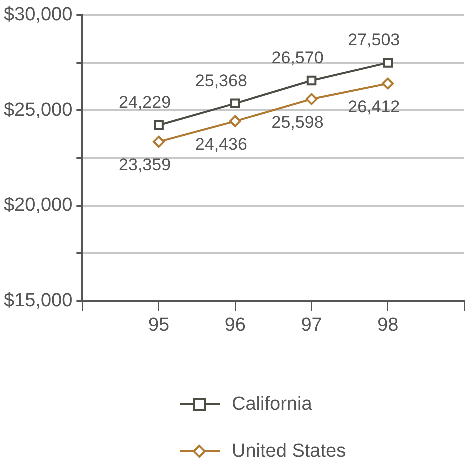  Describe the element at coordinates (38, 301) in the screenshot. I see `y-tick-label: $15,000` at that location.